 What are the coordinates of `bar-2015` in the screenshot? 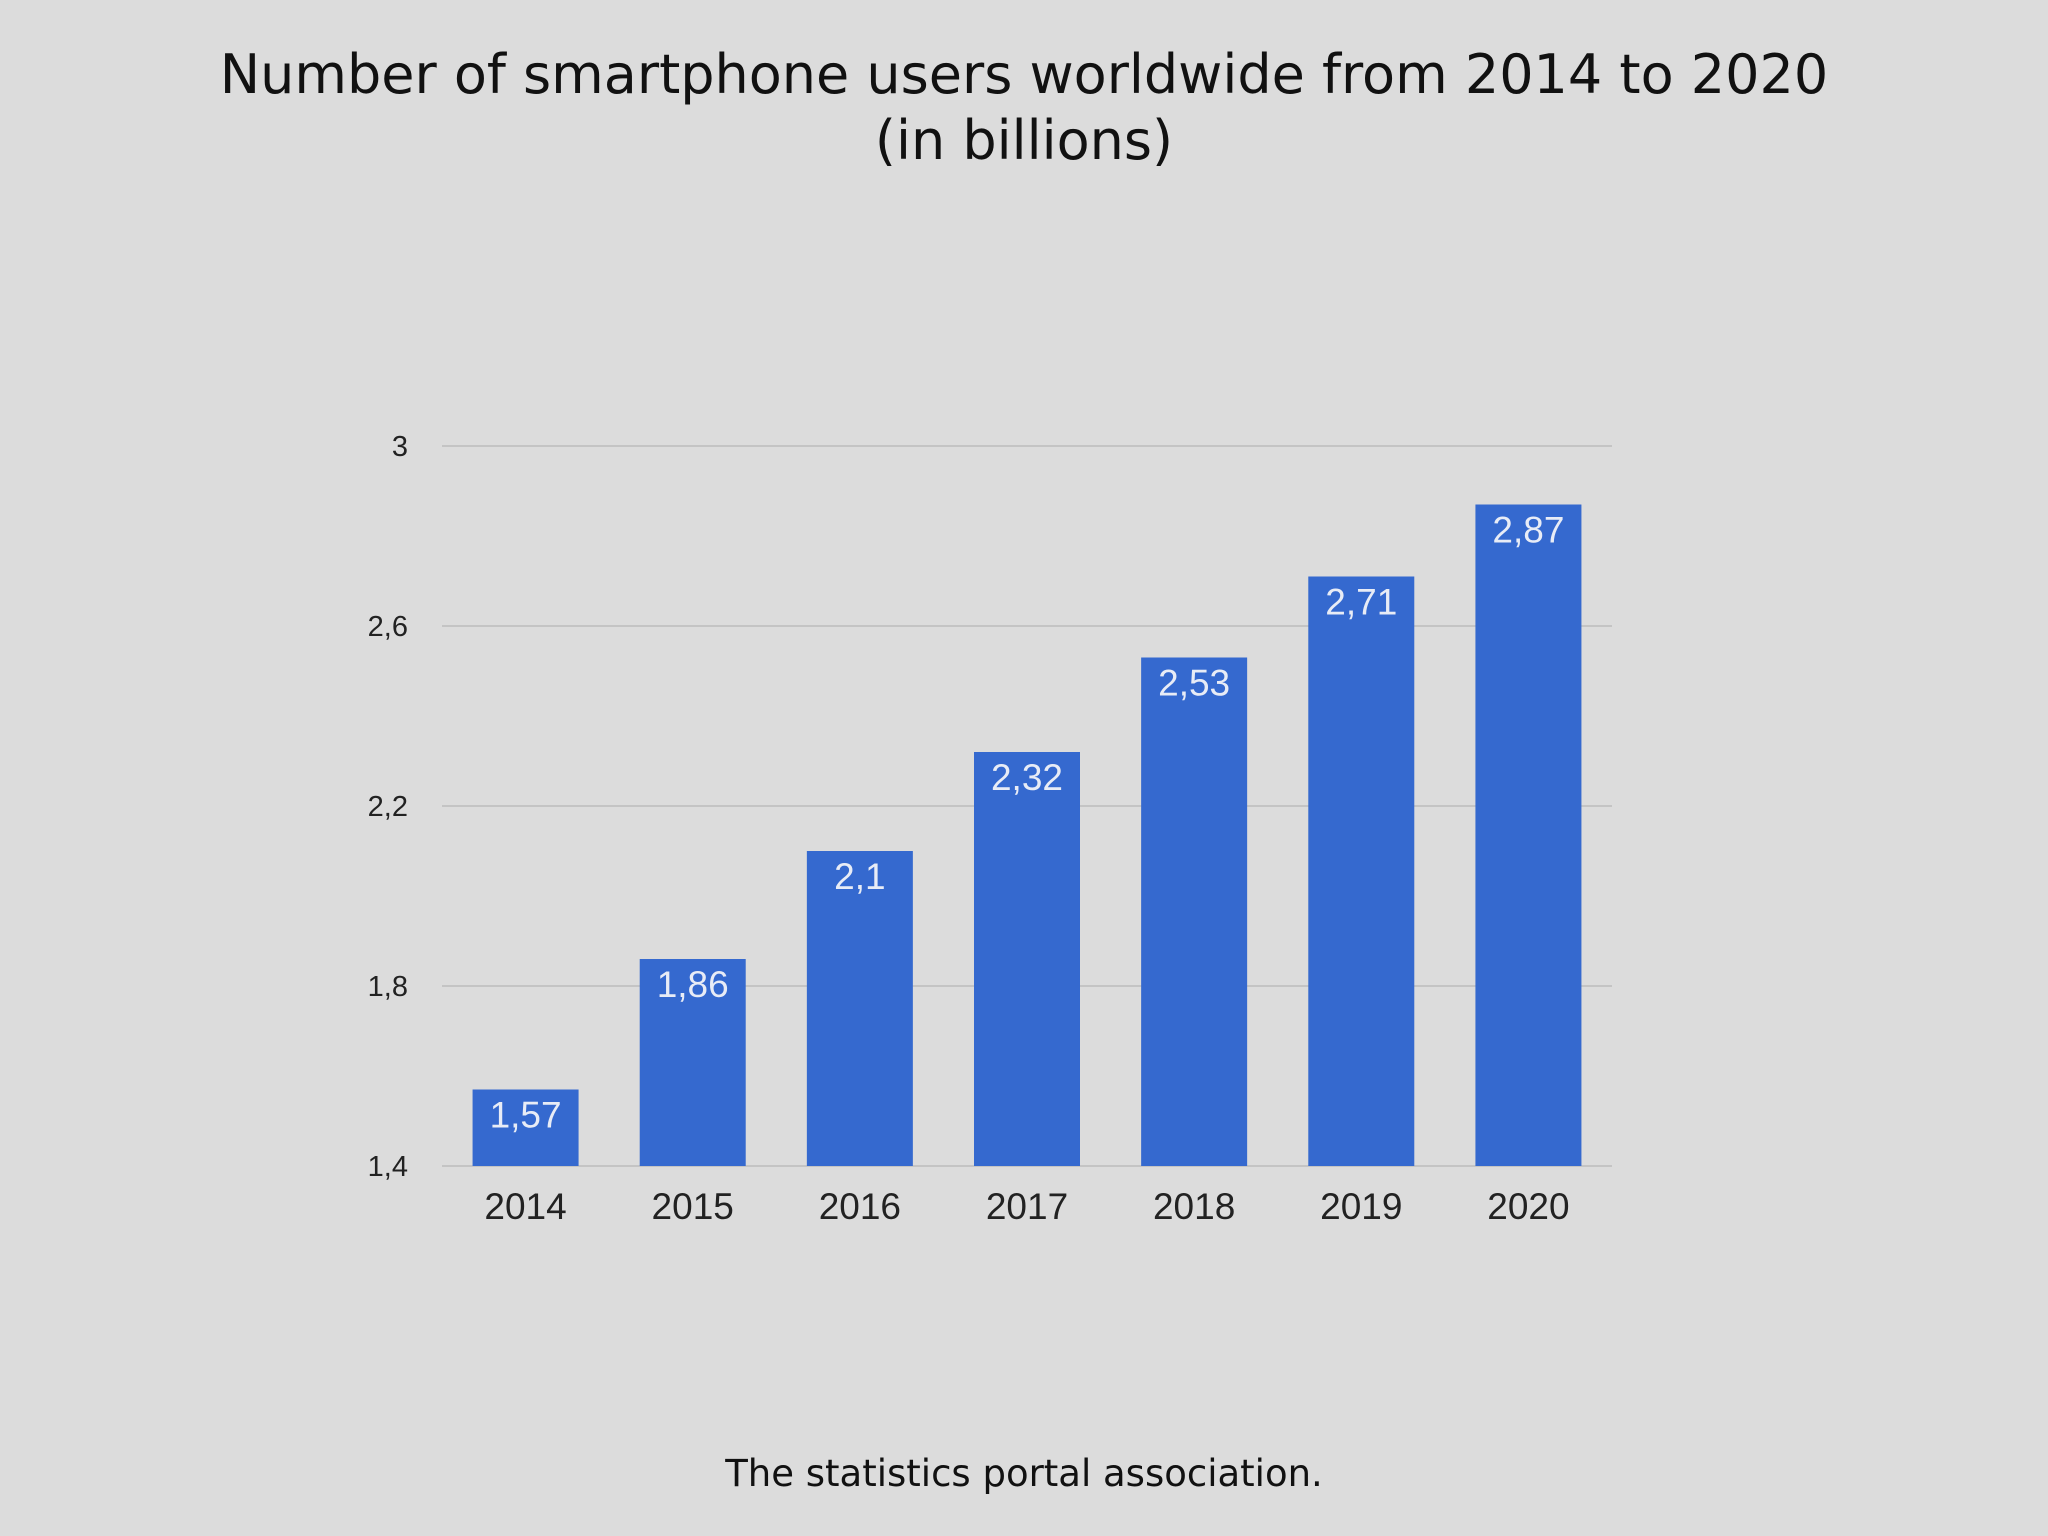 It's located at (692, 1062).